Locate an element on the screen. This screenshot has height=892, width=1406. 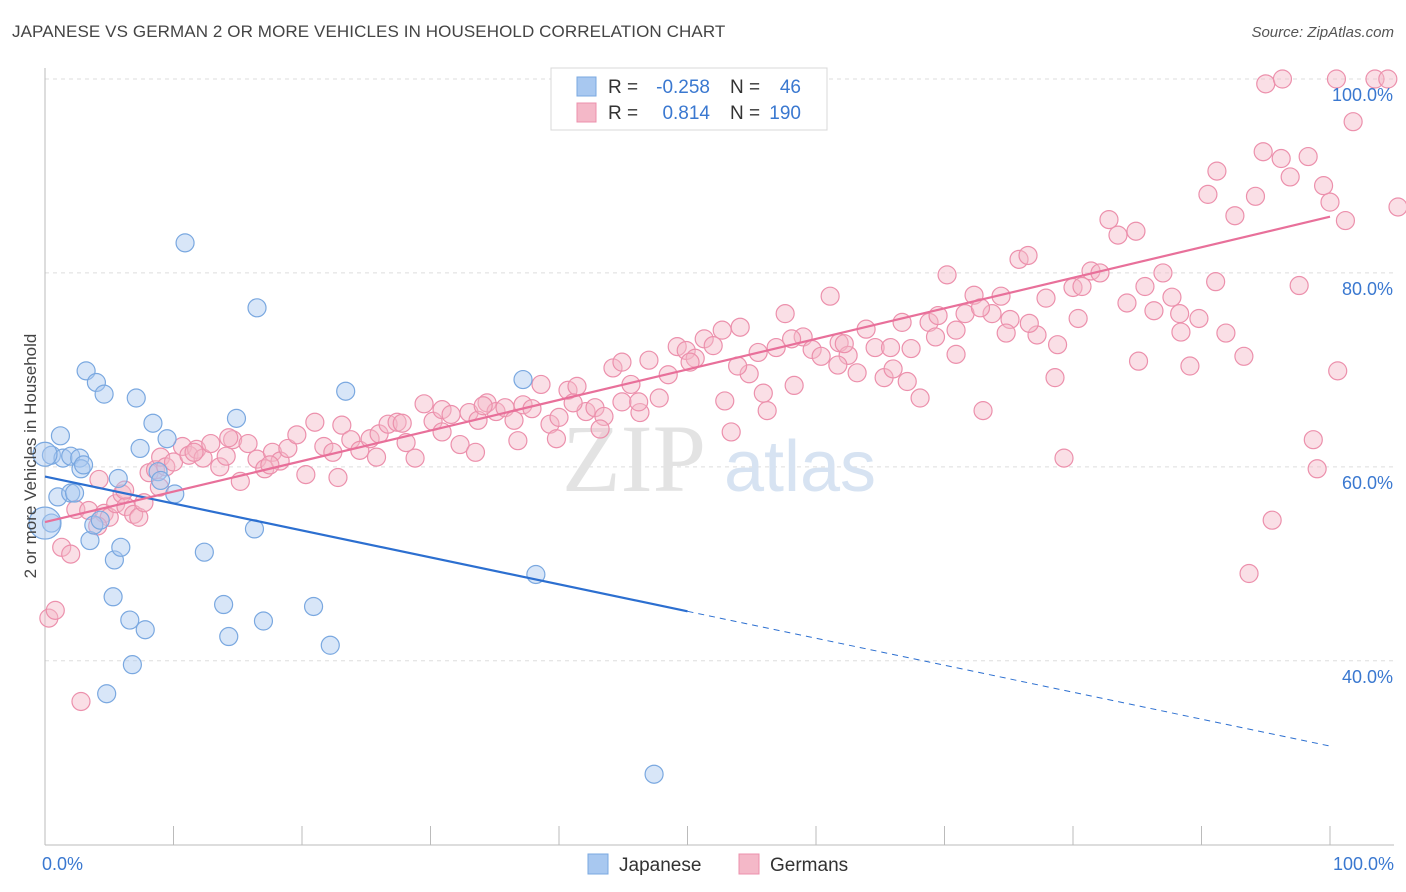
japanese-trend-extension is located at coordinates (1009, 678).